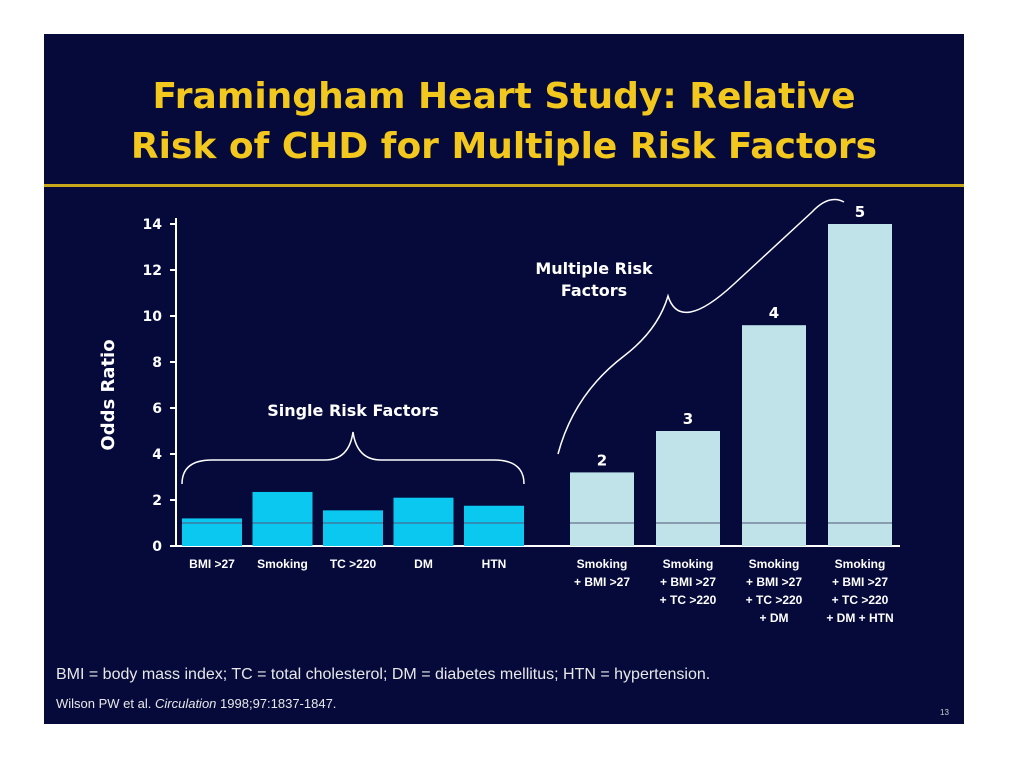 This screenshot has width=1024, height=768. I want to click on y-tick-label: 4, so click(157, 455).